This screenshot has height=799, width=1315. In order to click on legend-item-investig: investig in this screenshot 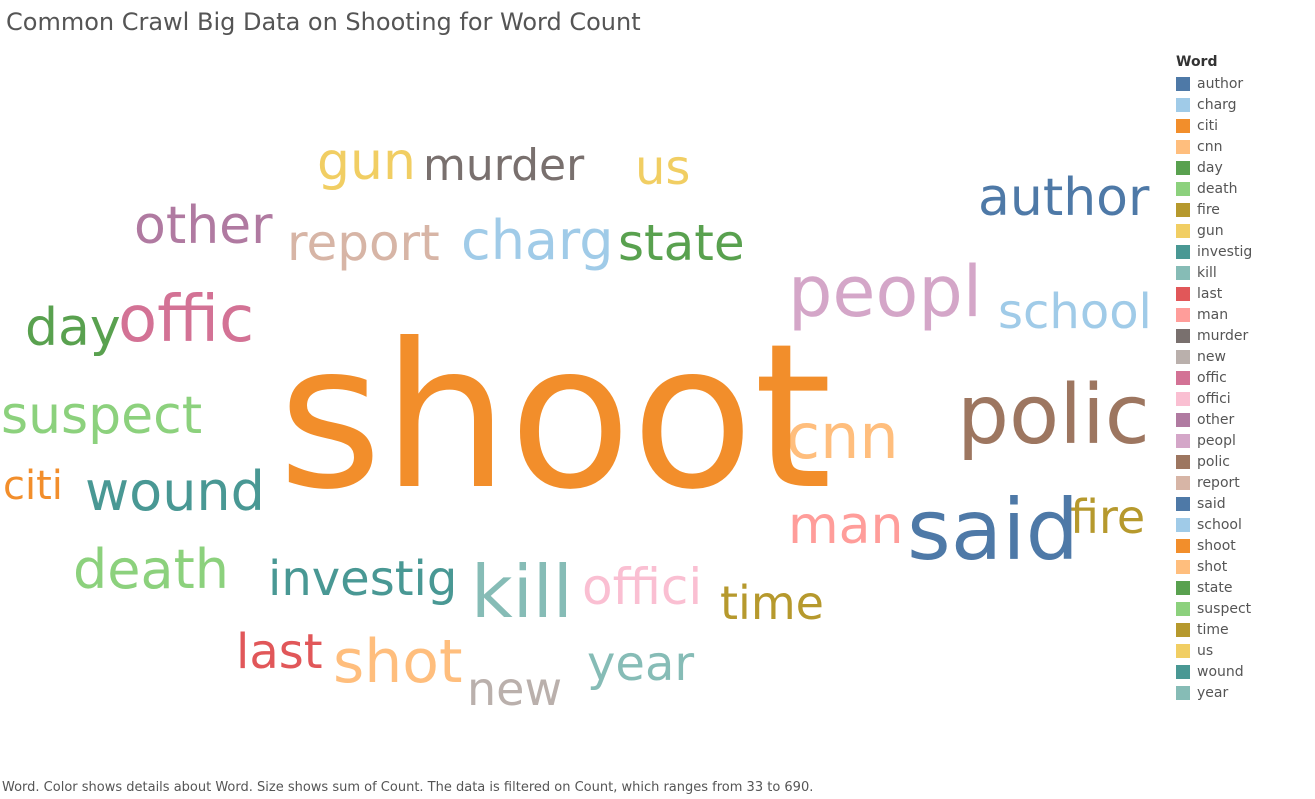, I will do `click(1243, 251)`.